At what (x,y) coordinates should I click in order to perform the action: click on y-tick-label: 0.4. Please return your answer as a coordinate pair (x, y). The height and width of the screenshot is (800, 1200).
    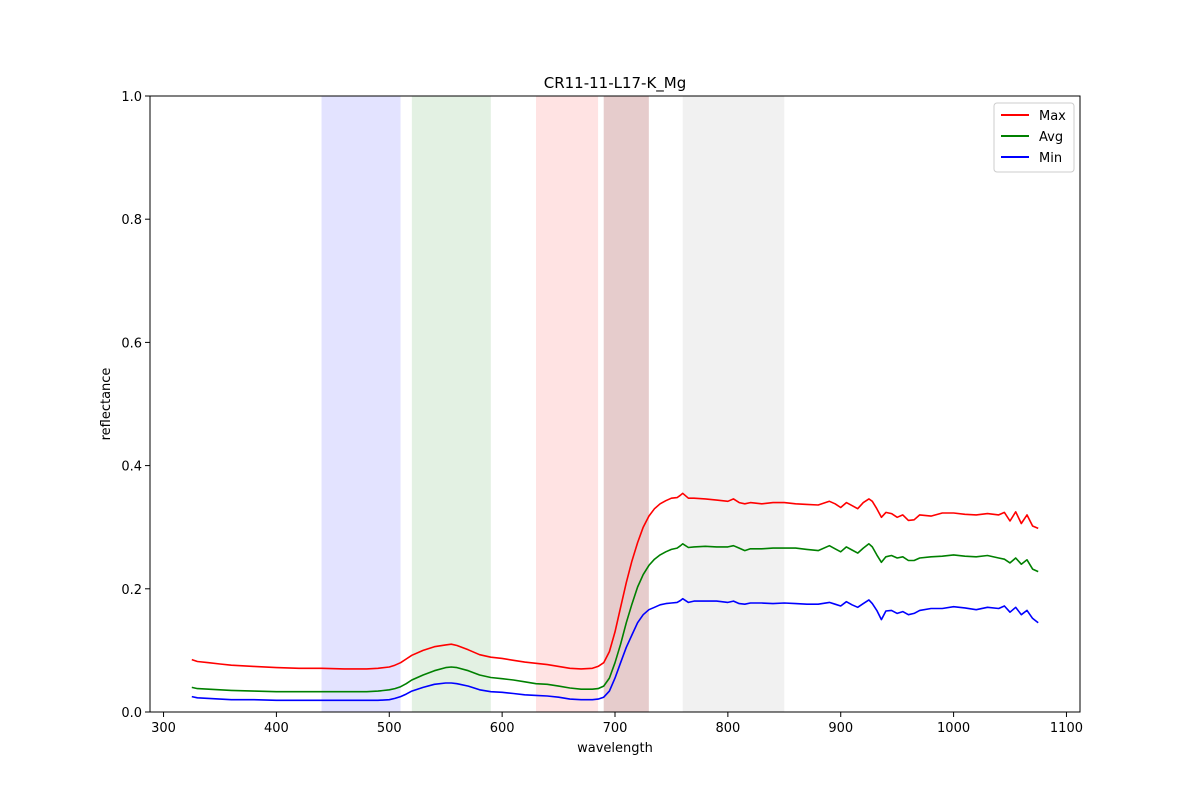
    Looking at the image, I should click on (131, 467).